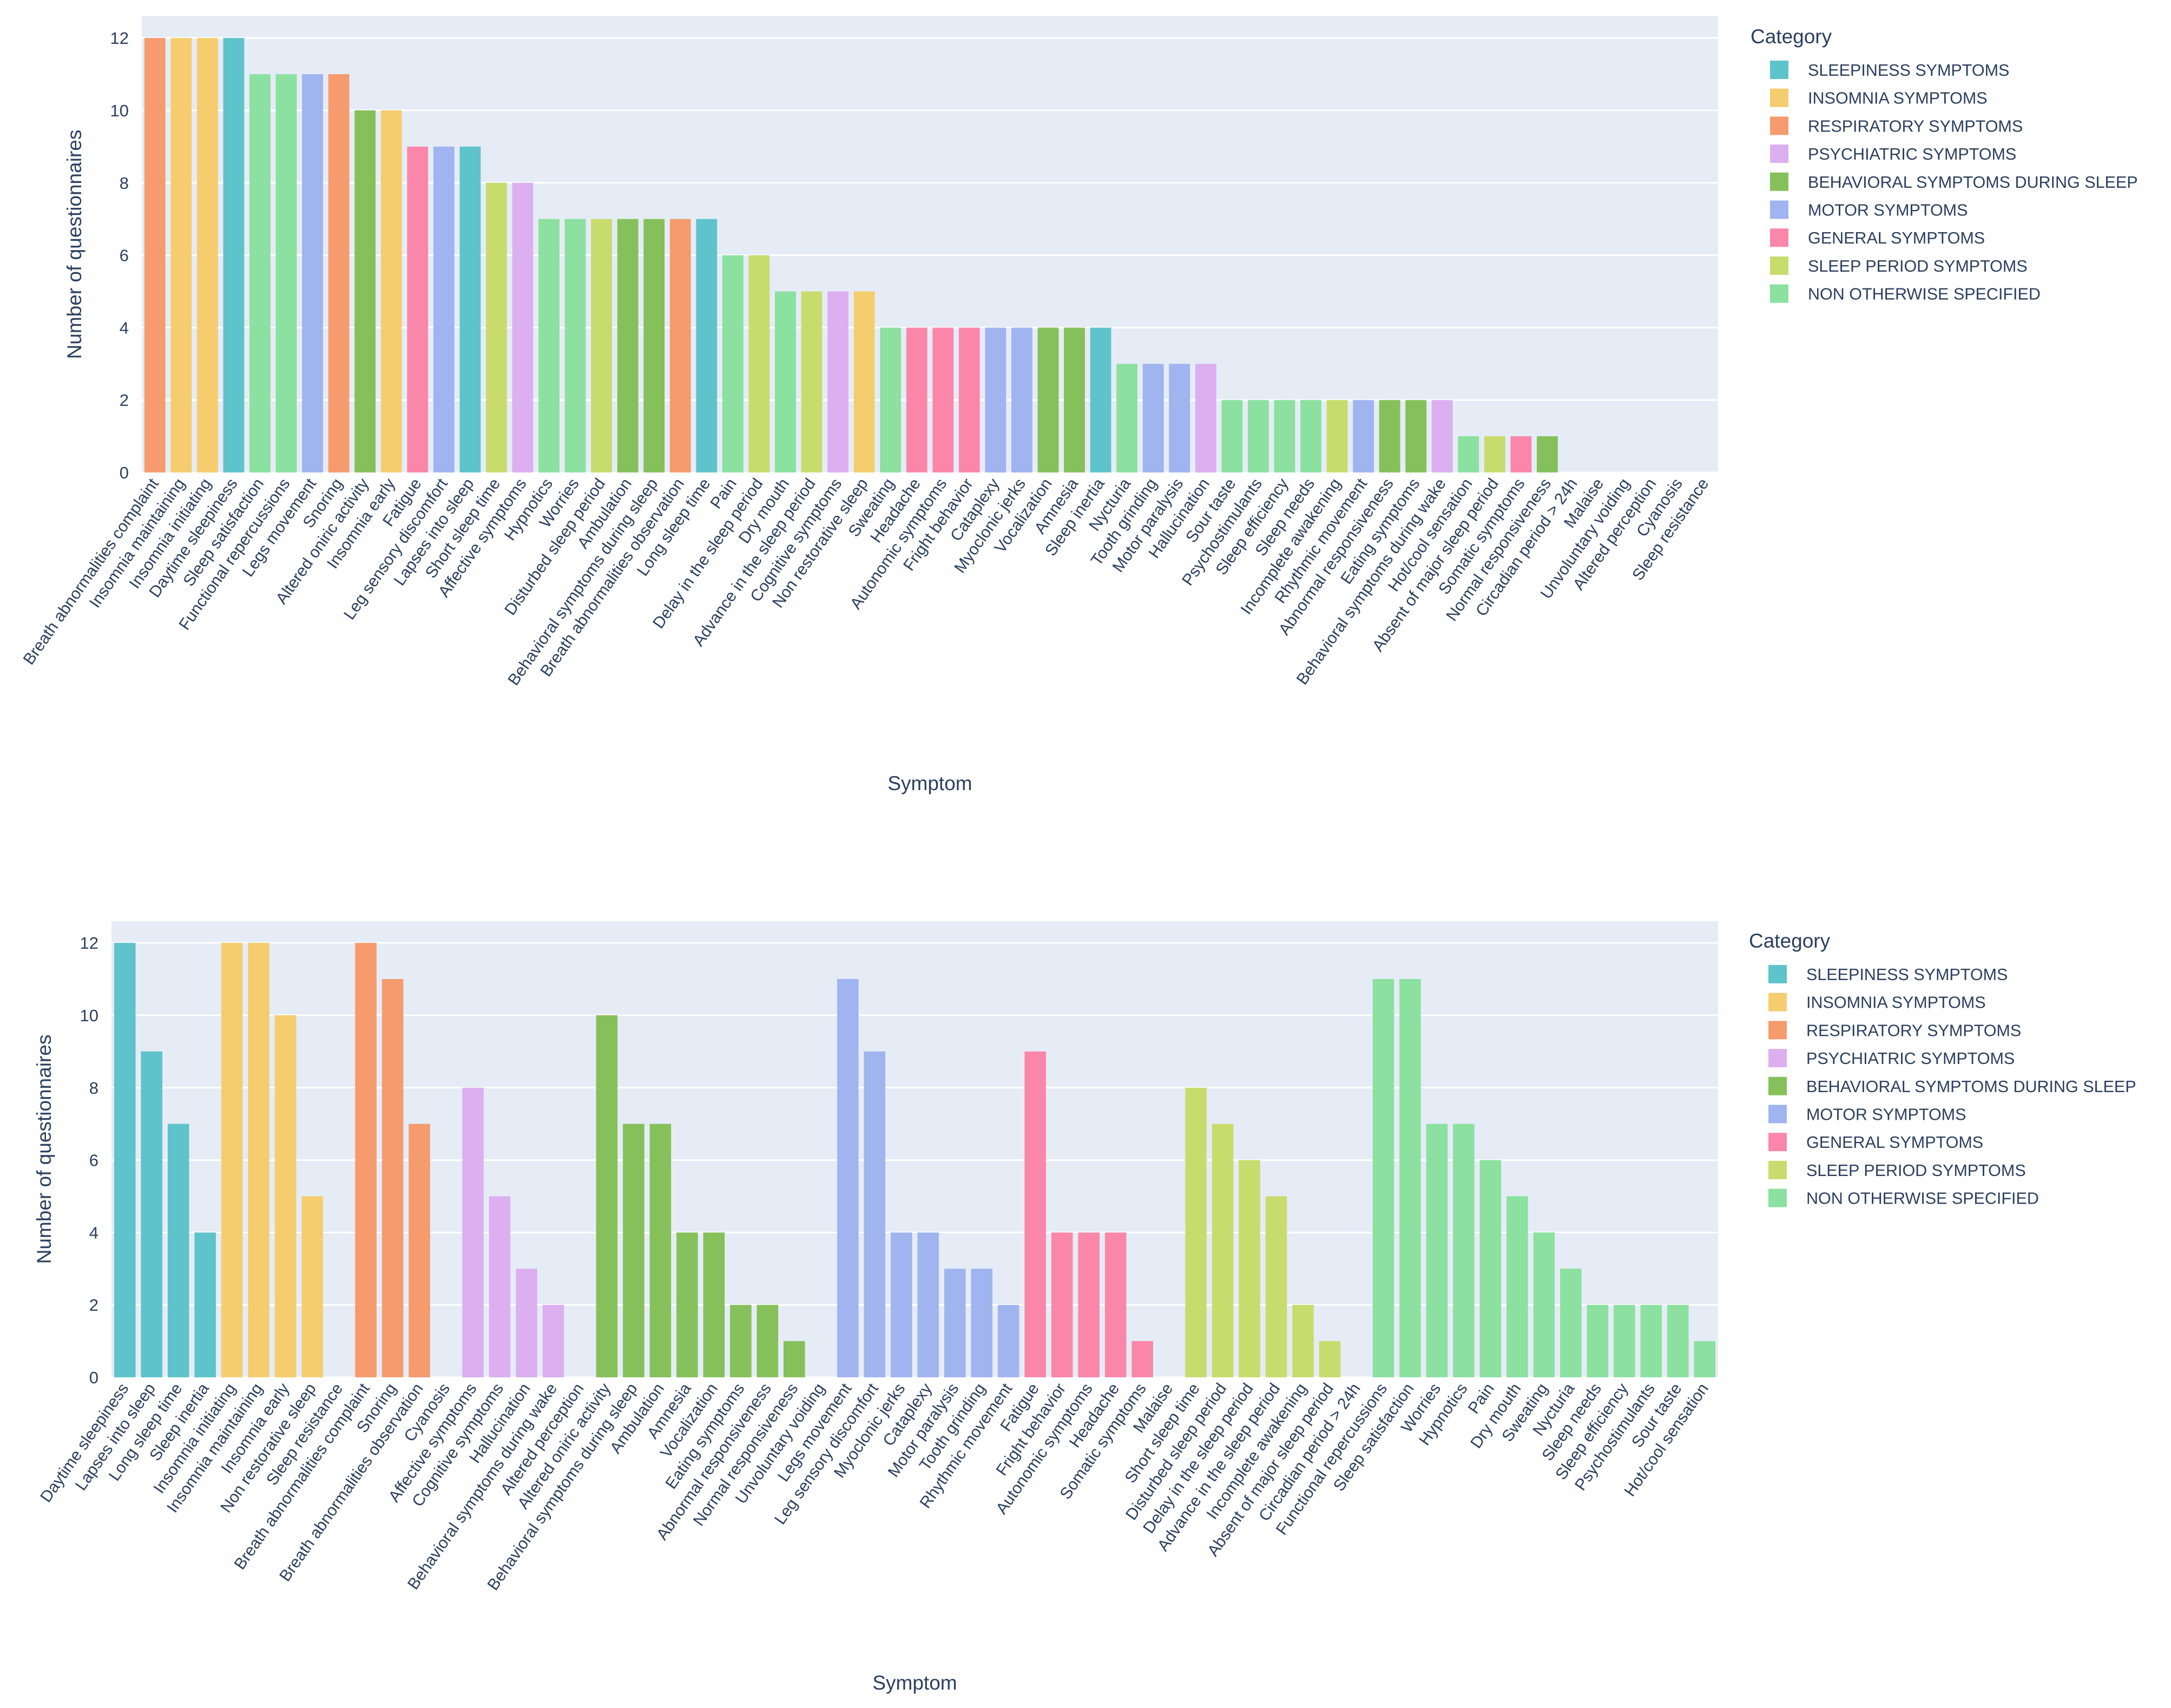 The width and height of the screenshot is (2171, 1708). I want to click on legend-item-label: INSOMNIA SYMPTOMS, so click(1898, 98).